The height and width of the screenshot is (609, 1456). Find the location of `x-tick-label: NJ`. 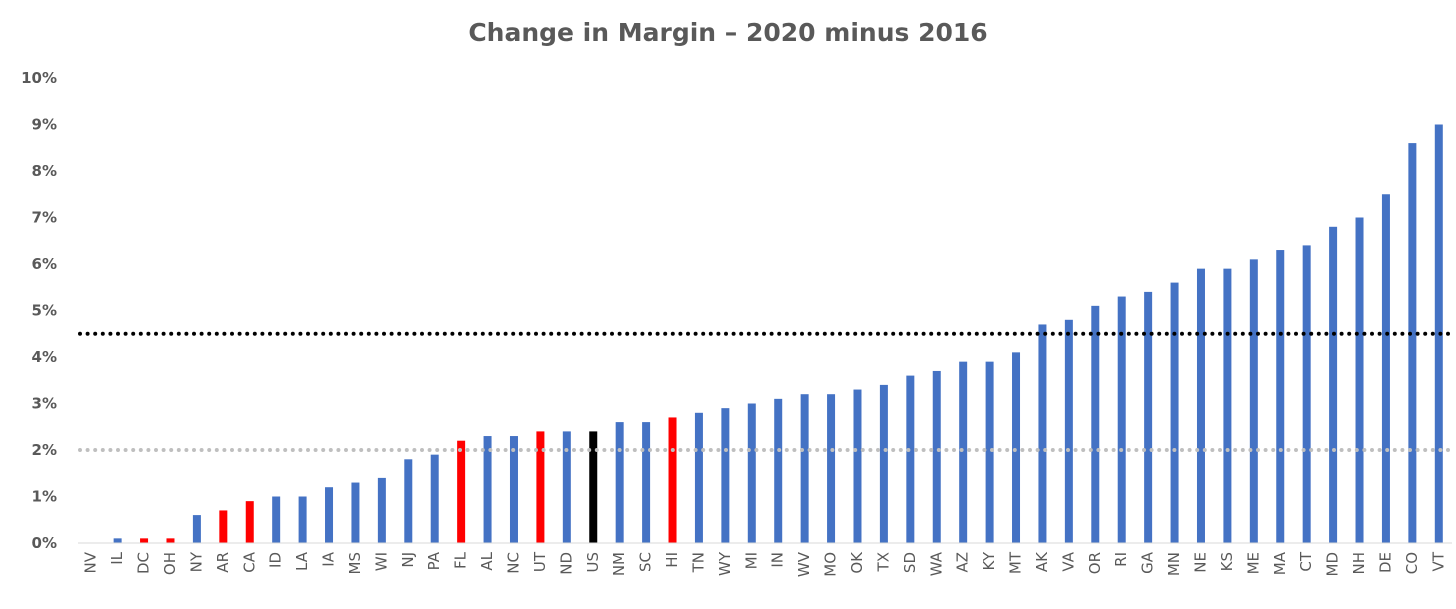

x-tick-label: NJ is located at coordinates (408, 560).